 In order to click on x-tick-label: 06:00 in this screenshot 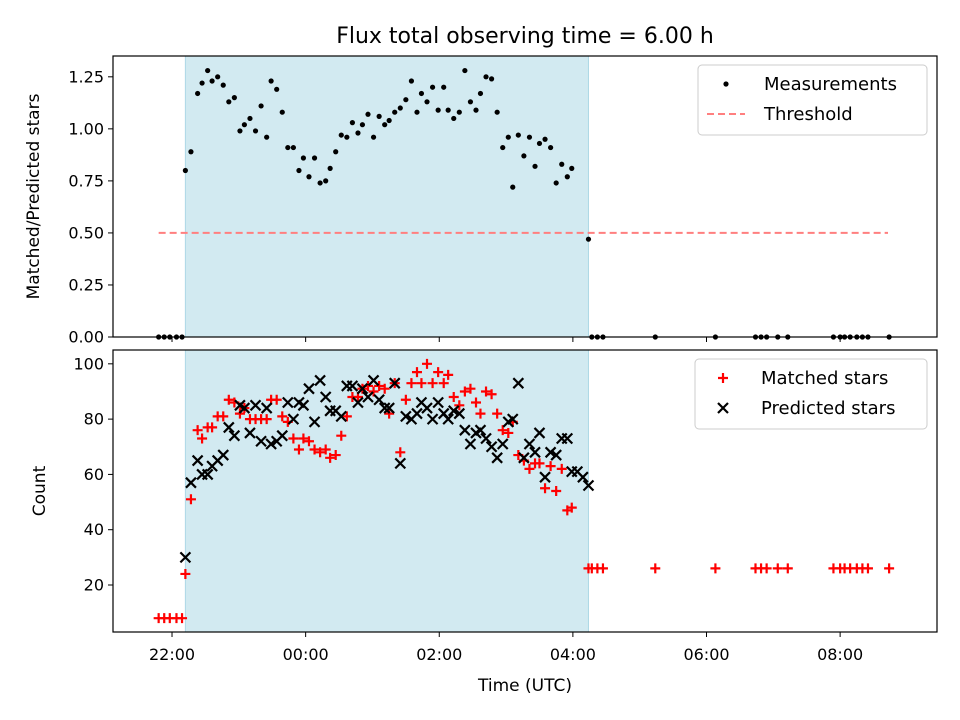, I will do `click(706, 654)`.